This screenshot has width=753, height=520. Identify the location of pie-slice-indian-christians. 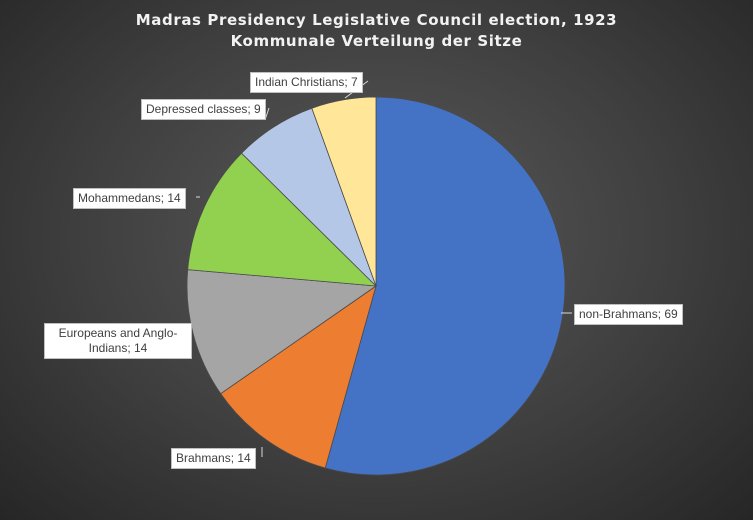
(344, 191).